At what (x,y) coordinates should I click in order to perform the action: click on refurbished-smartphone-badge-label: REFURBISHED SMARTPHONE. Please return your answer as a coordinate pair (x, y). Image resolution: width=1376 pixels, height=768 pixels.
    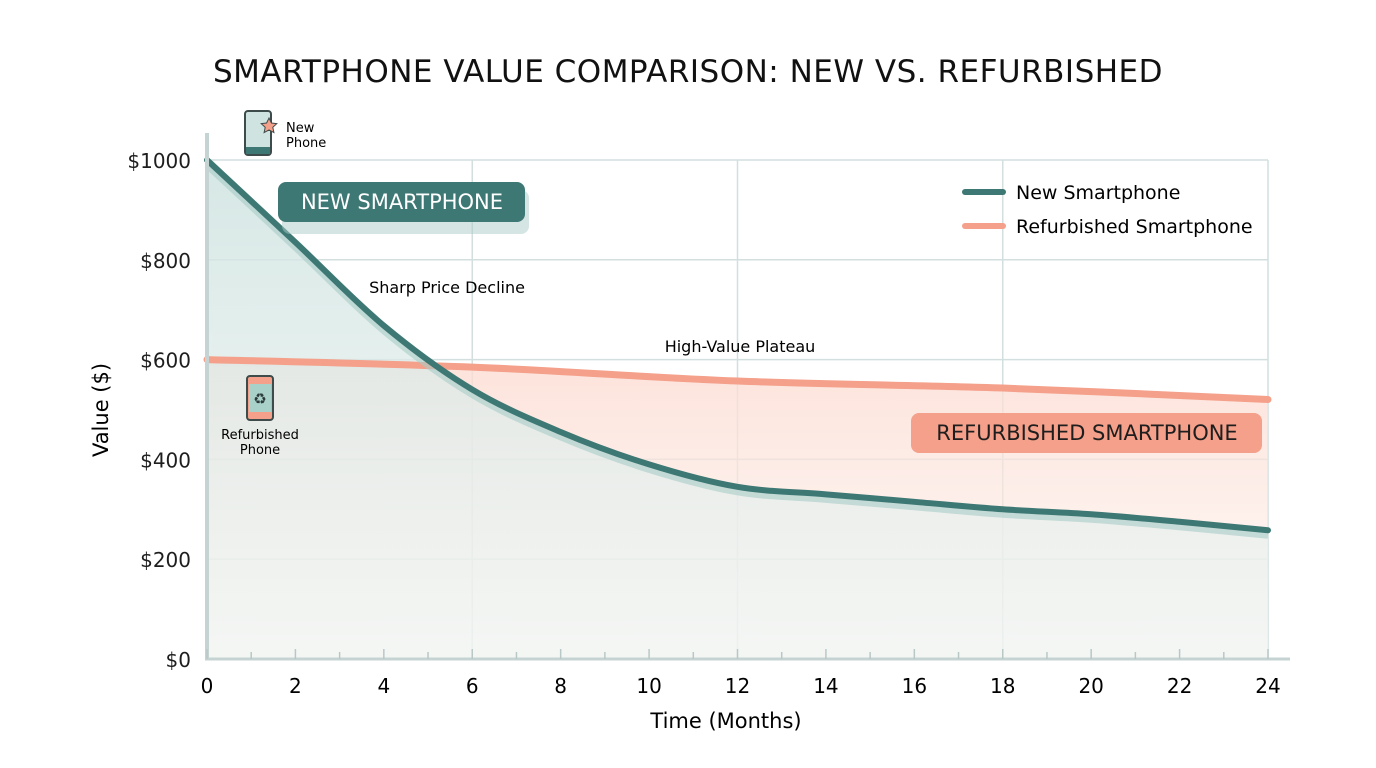
    Looking at the image, I should click on (1086, 433).